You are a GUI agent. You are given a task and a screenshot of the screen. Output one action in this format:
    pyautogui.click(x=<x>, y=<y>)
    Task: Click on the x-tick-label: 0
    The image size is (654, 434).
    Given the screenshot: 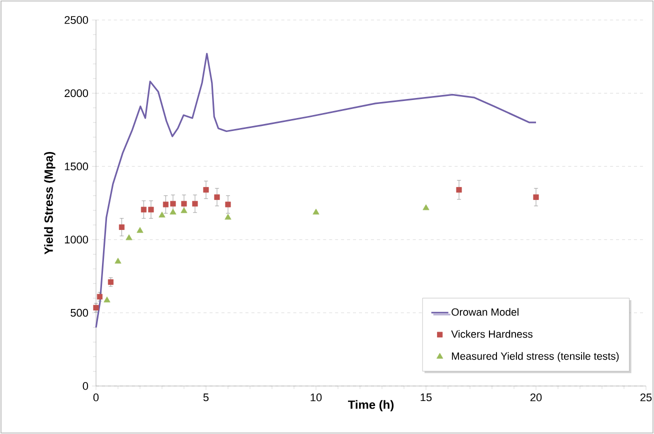 What is the action you would take?
    pyautogui.click(x=96, y=398)
    